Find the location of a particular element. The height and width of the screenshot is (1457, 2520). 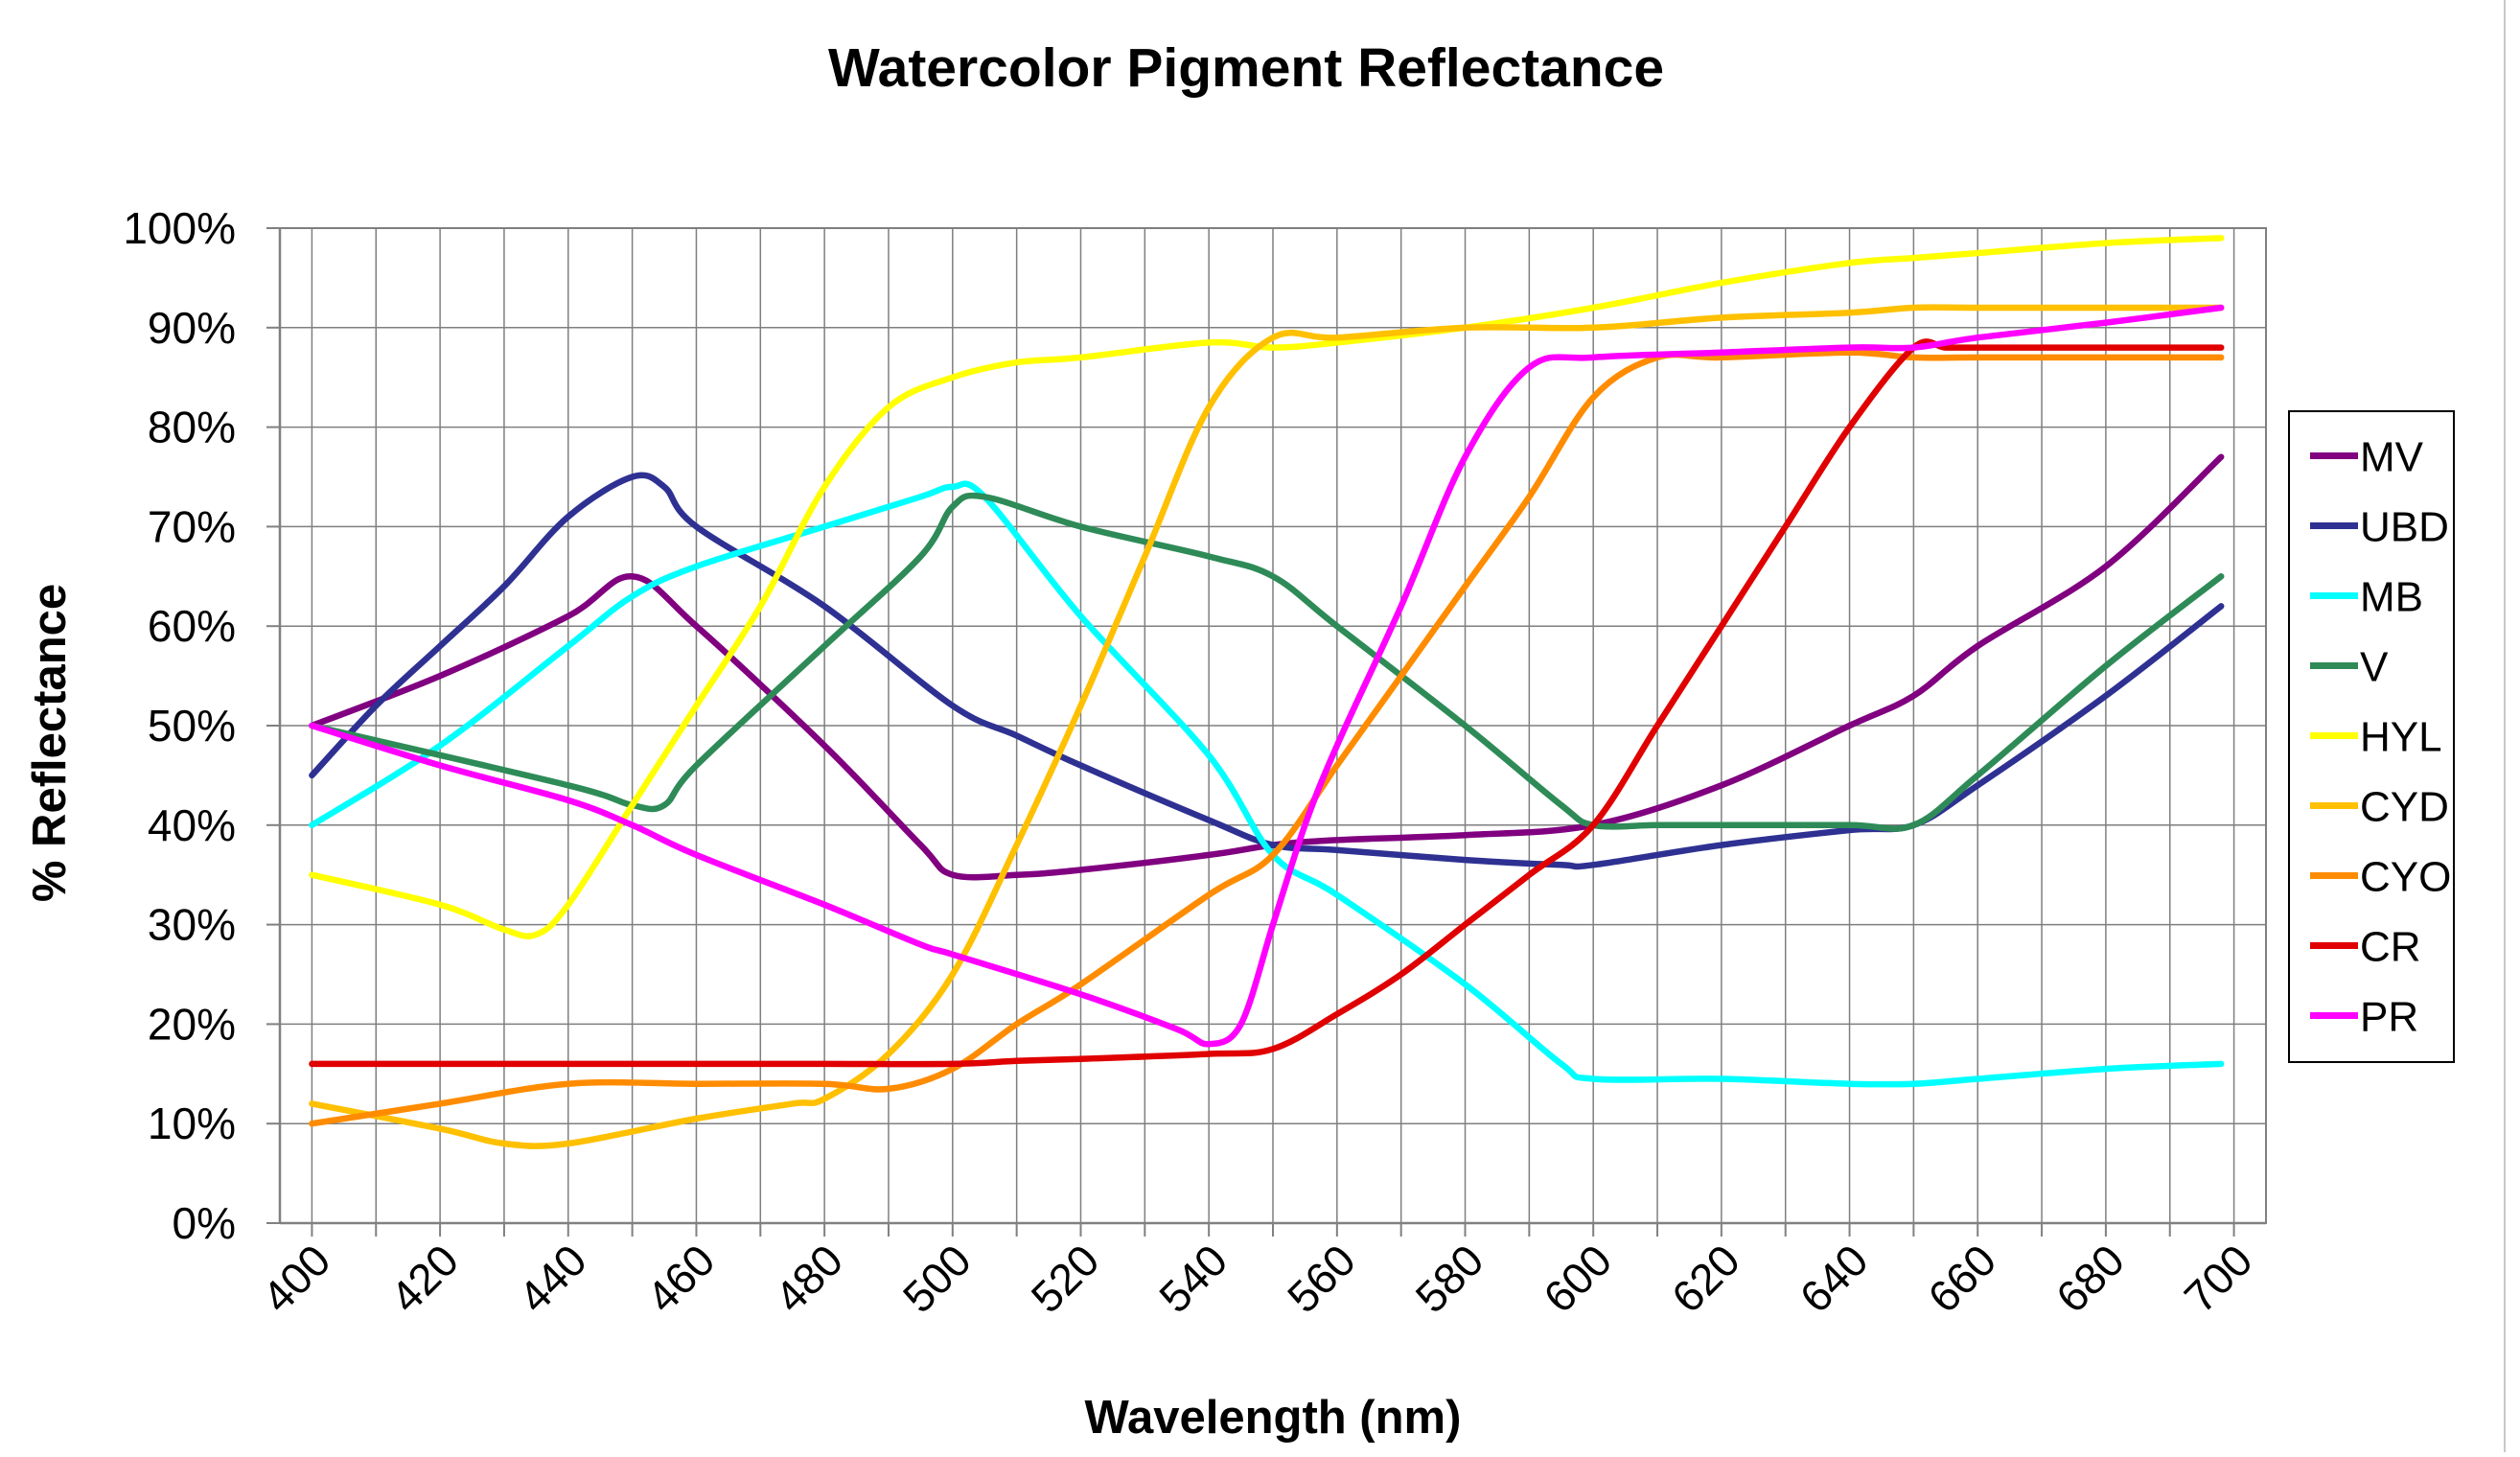

y-tick-label: 90% is located at coordinates (192, 328).